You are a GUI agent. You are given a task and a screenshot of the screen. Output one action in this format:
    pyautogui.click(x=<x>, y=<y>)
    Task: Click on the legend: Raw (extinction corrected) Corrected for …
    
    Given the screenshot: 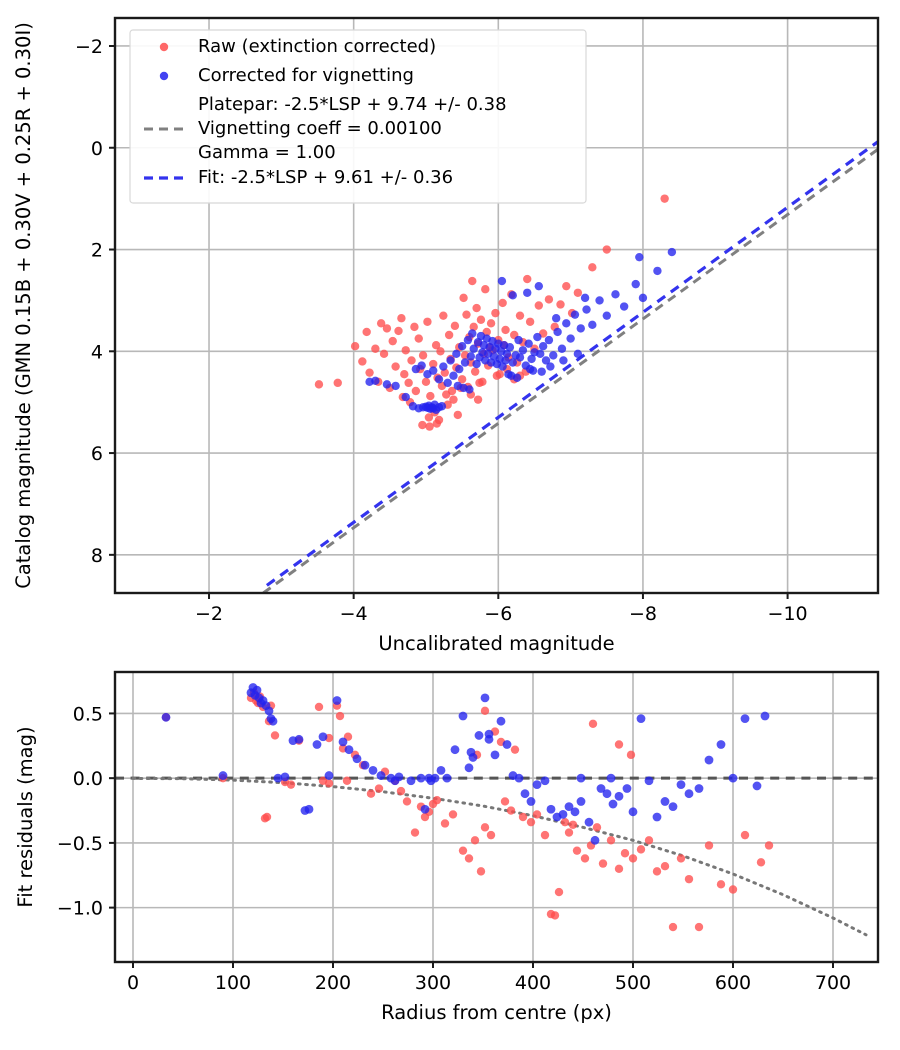 What is the action you would take?
    pyautogui.click(x=358, y=116)
    